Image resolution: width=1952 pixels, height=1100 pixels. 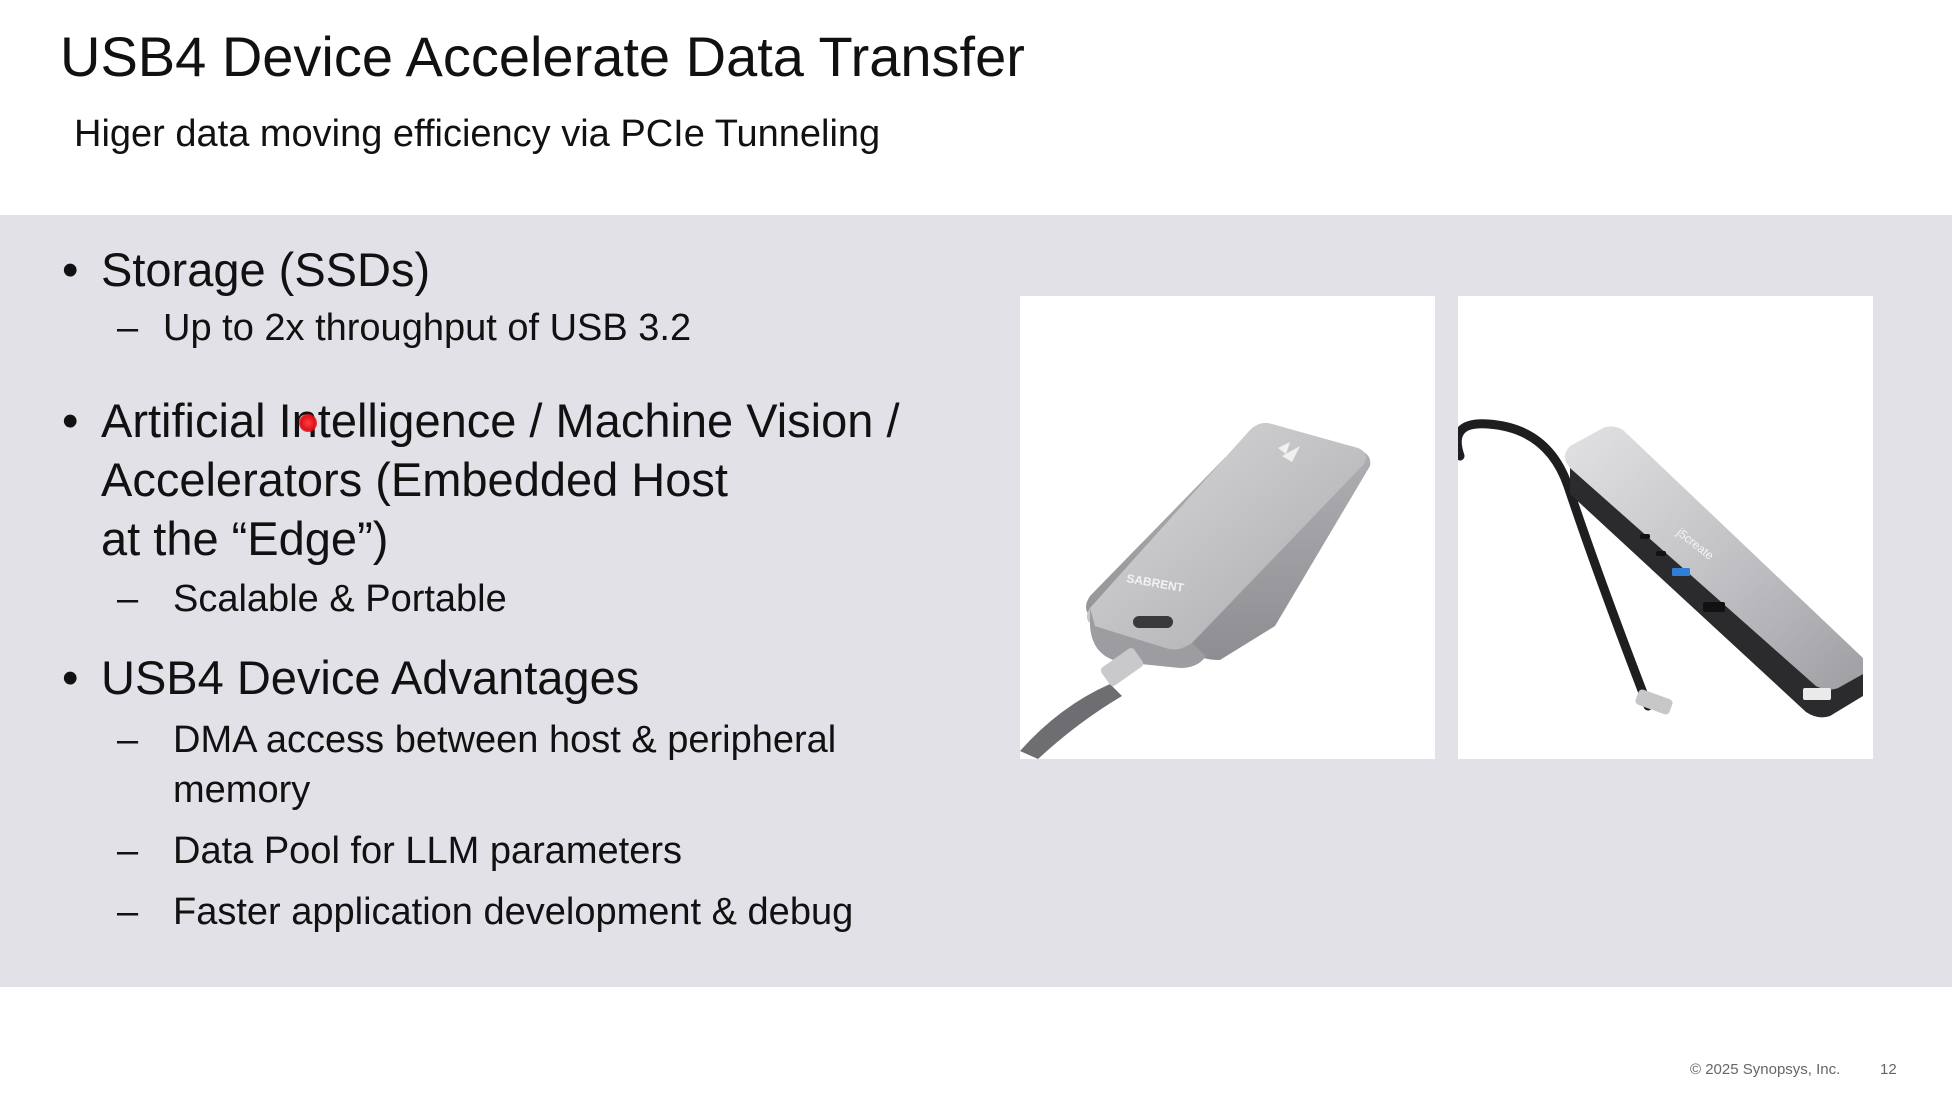 What do you see at coordinates (414, 479) in the screenshot?
I see `bullet-text-line: Accelerators (Embedded Host` at bounding box center [414, 479].